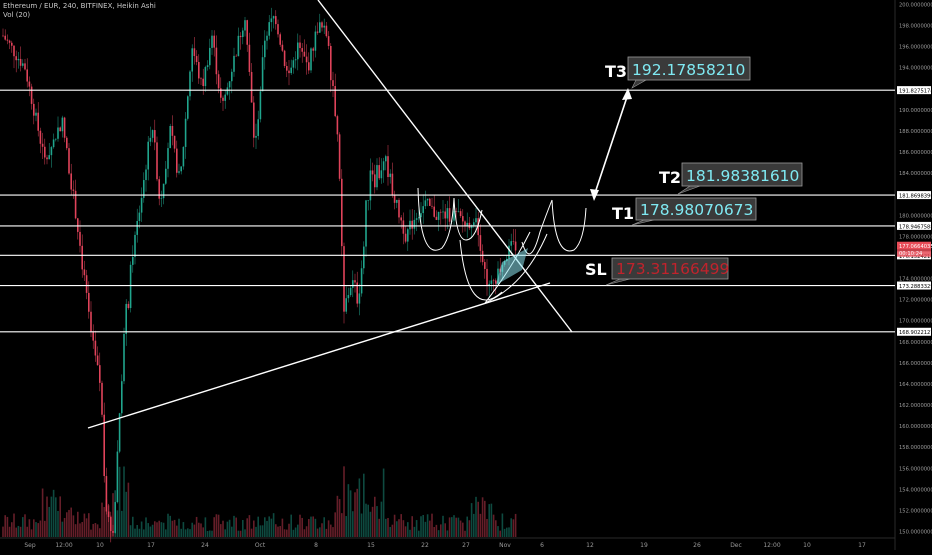 Image resolution: width=932 pixels, height=555 pixels. Describe the element at coordinates (915, 301) in the screenshot. I see `y-tick-label: 172.00000000` at that location.